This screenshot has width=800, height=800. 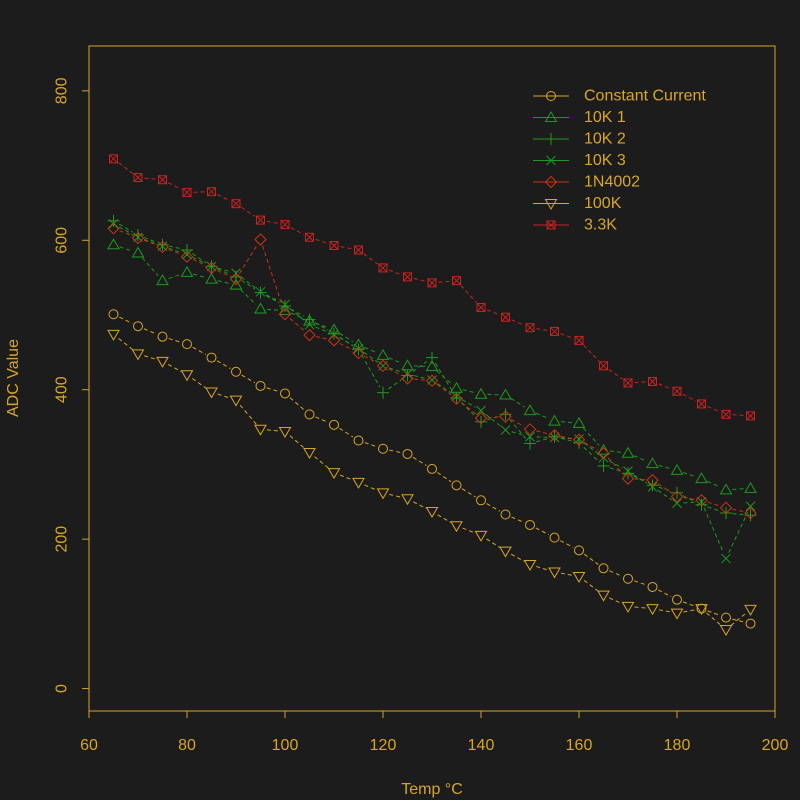 What do you see at coordinates (13, 378) in the screenshot?
I see `y-axis-title: ADC Value` at bounding box center [13, 378].